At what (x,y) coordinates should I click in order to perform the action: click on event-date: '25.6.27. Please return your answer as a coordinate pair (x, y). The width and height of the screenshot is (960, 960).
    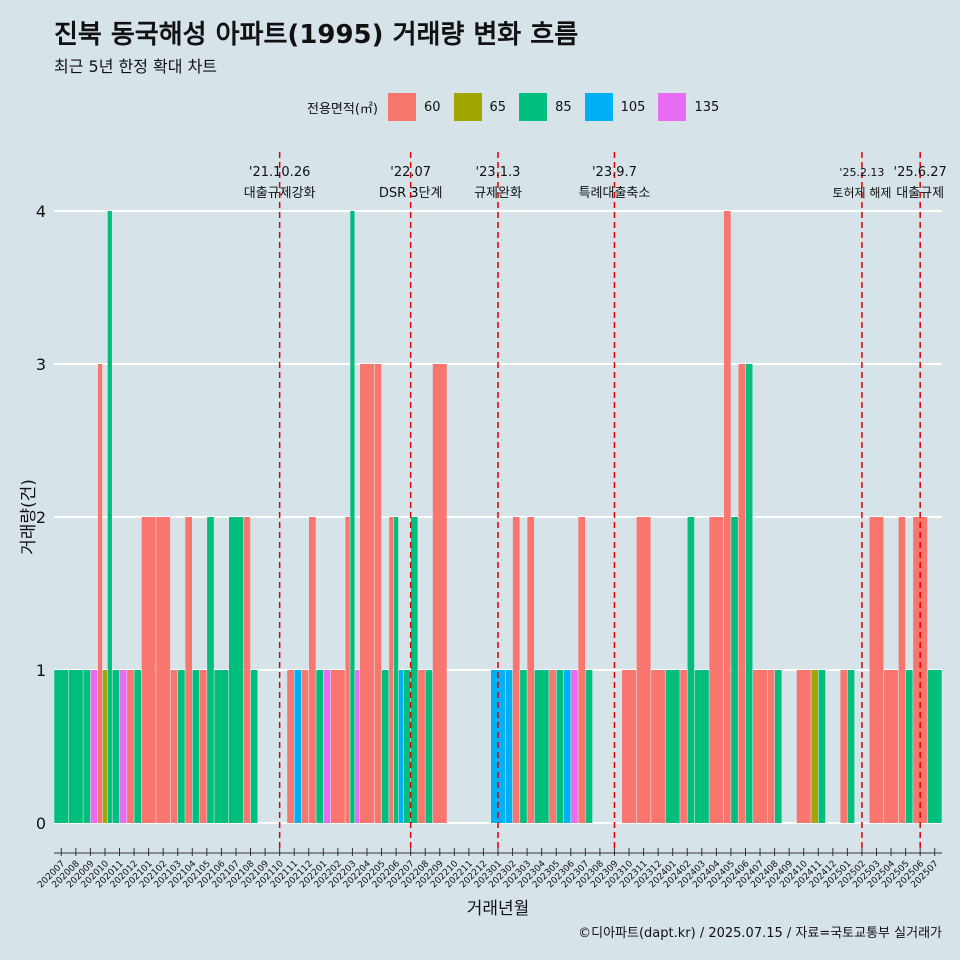
    Looking at the image, I should click on (920, 172).